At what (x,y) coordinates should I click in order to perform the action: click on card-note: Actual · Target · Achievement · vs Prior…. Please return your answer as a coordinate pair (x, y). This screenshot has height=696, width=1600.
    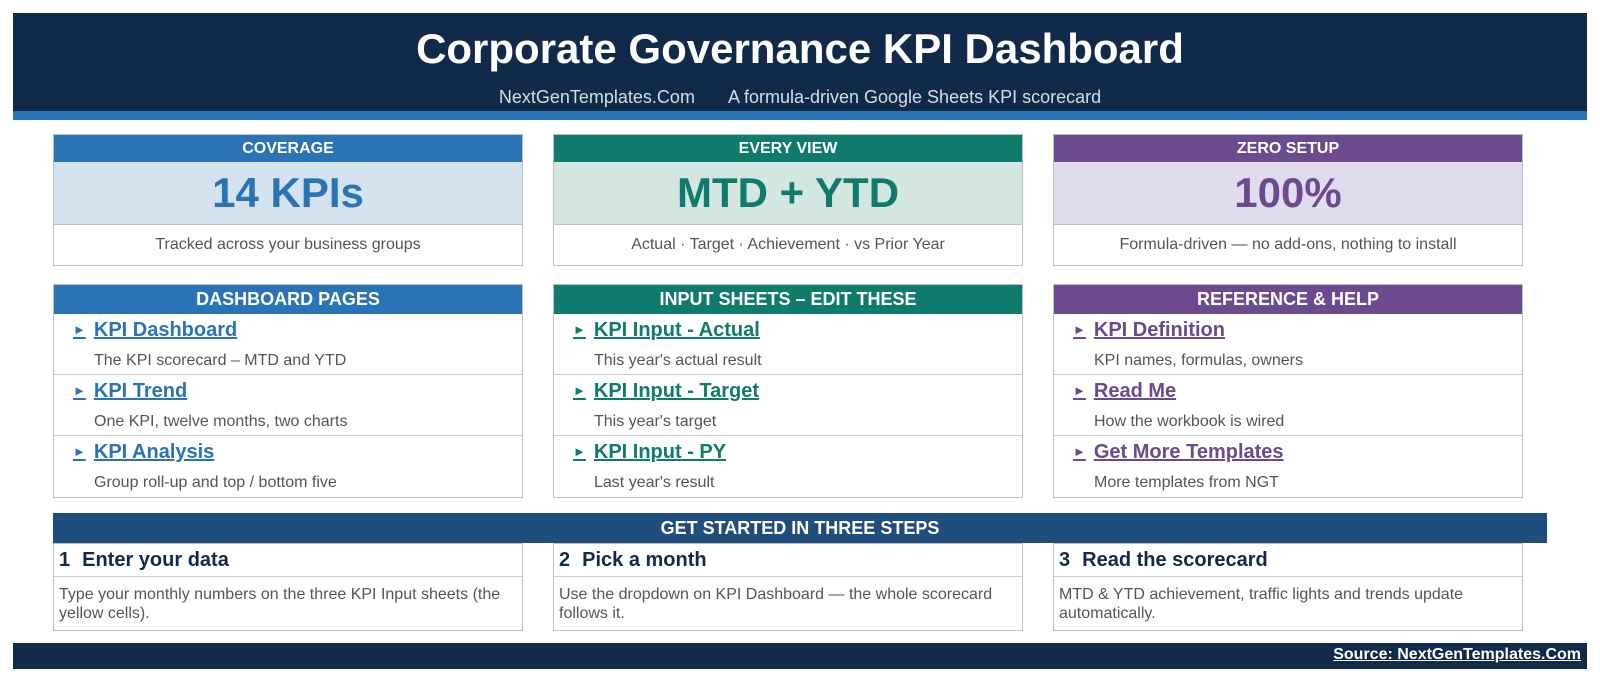
    Looking at the image, I should click on (788, 244).